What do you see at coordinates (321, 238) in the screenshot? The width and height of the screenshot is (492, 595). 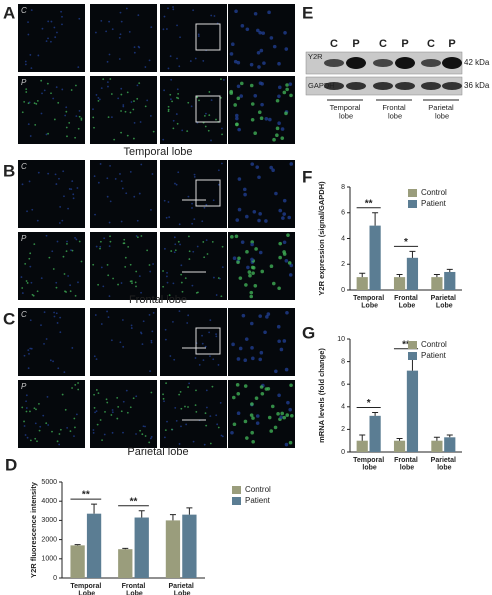 I see `y-axis-label: Y2R expression (signal/GAPDH)` at bounding box center [321, 238].